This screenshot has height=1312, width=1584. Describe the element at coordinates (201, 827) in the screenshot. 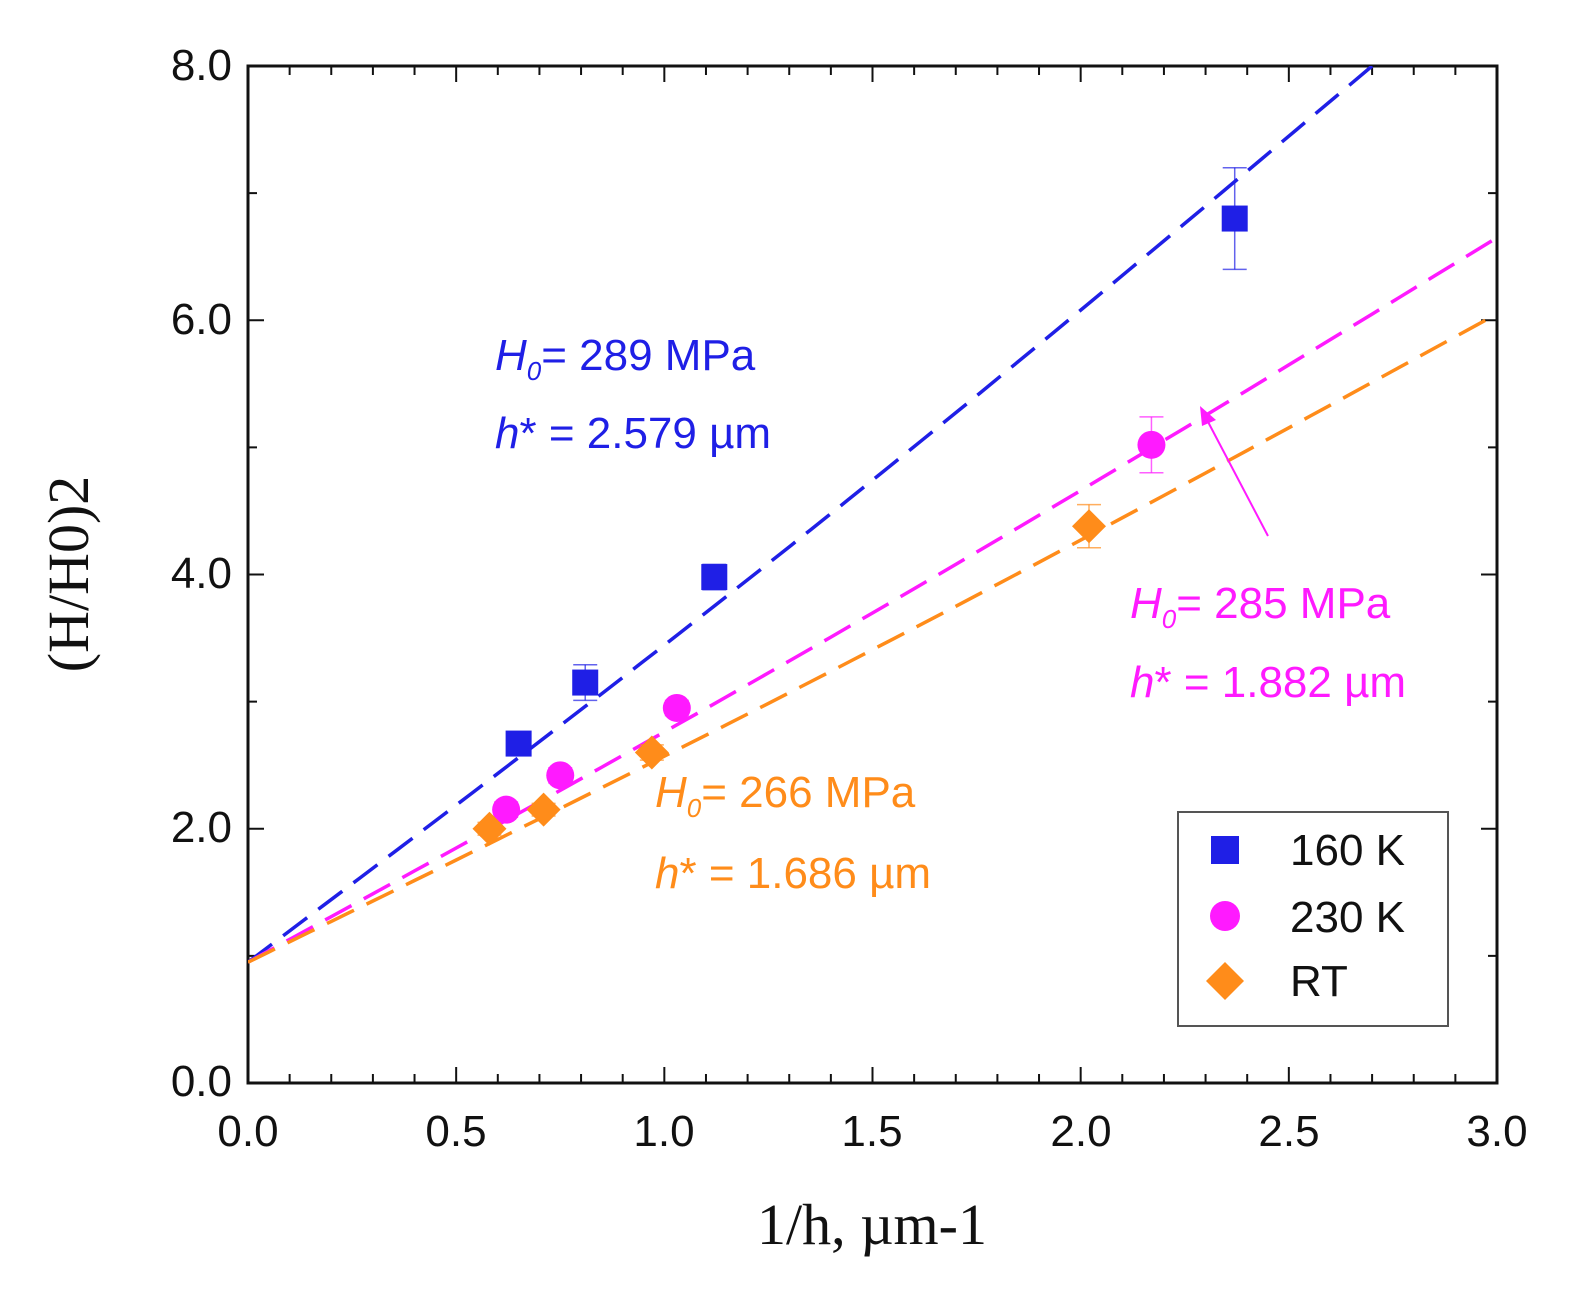

I see `y-tick-label: 2.0` at that location.